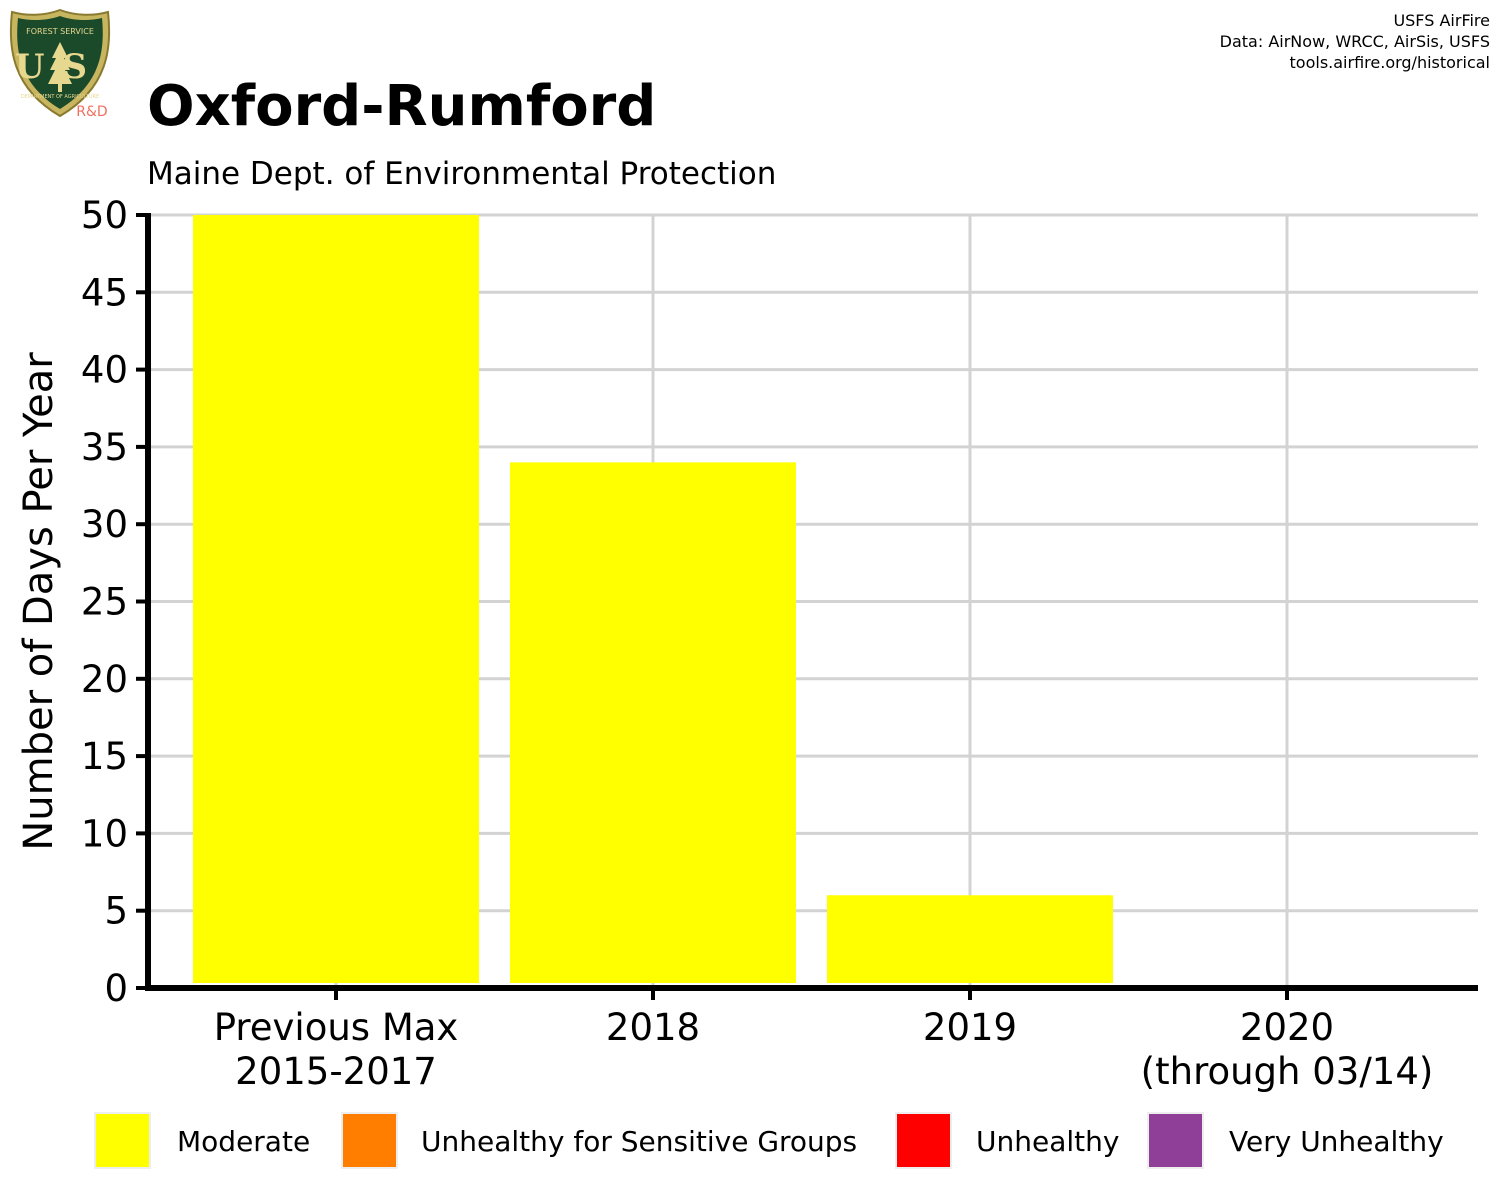 The image size is (1500, 1200). What do you see at coordinates (104, 602) in the screenshot?
I see `y-tick-label: 25` at bounding box center [104, 602].